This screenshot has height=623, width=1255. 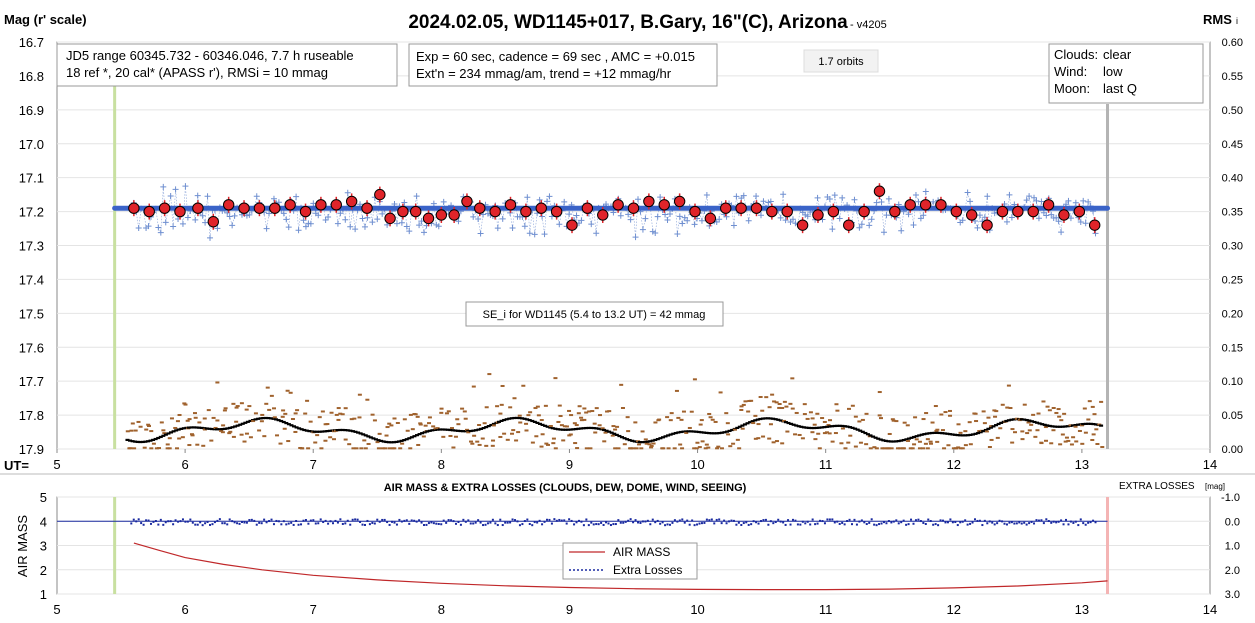 I want to click on y2-tick-label: 0.60, so click(x=1232, y=43).